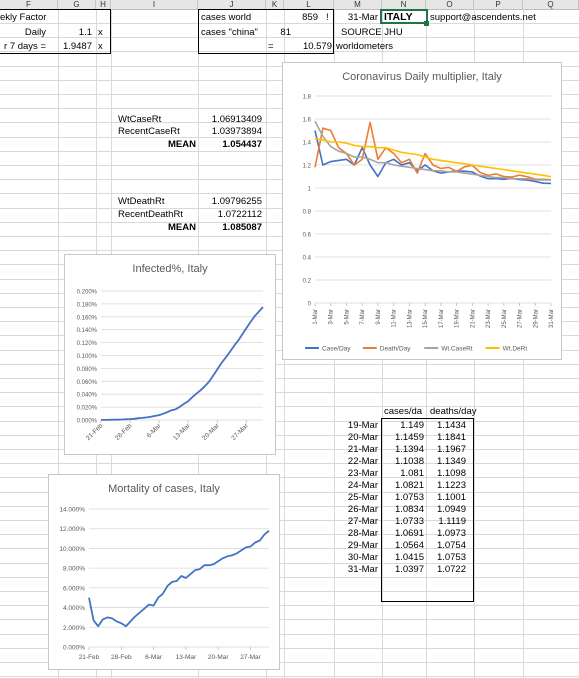 The image size is (579, 678). I want to click on row-deaths: 1.1223, so click(451, 485).